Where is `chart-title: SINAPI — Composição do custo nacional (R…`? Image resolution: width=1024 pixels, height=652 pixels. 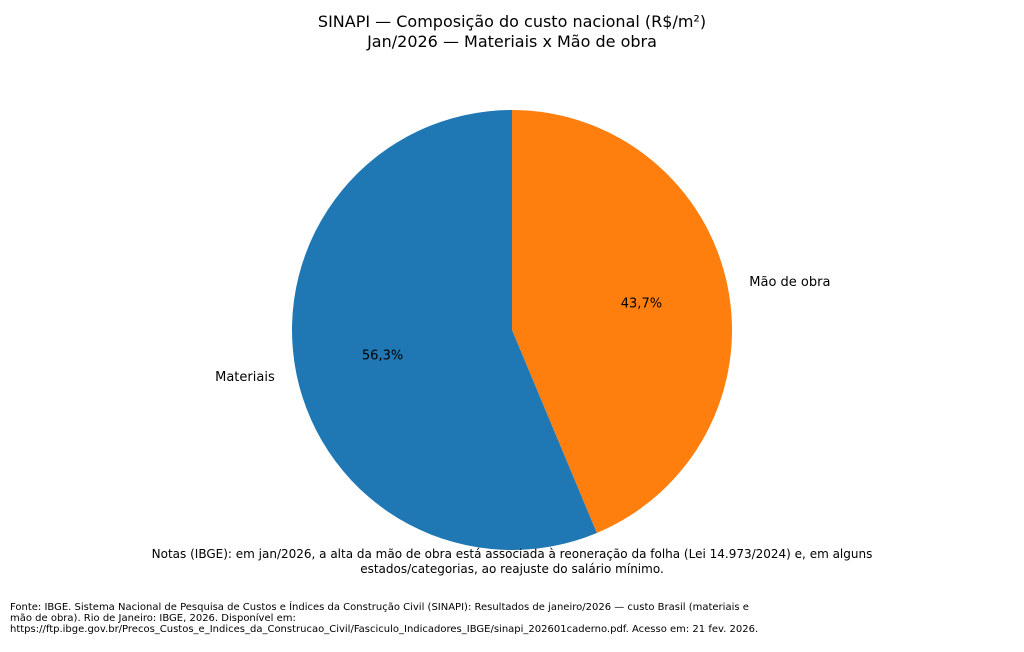
chart-title: SINAPI — Composição do custo nacional (R… is located at coordinates (512, 21).